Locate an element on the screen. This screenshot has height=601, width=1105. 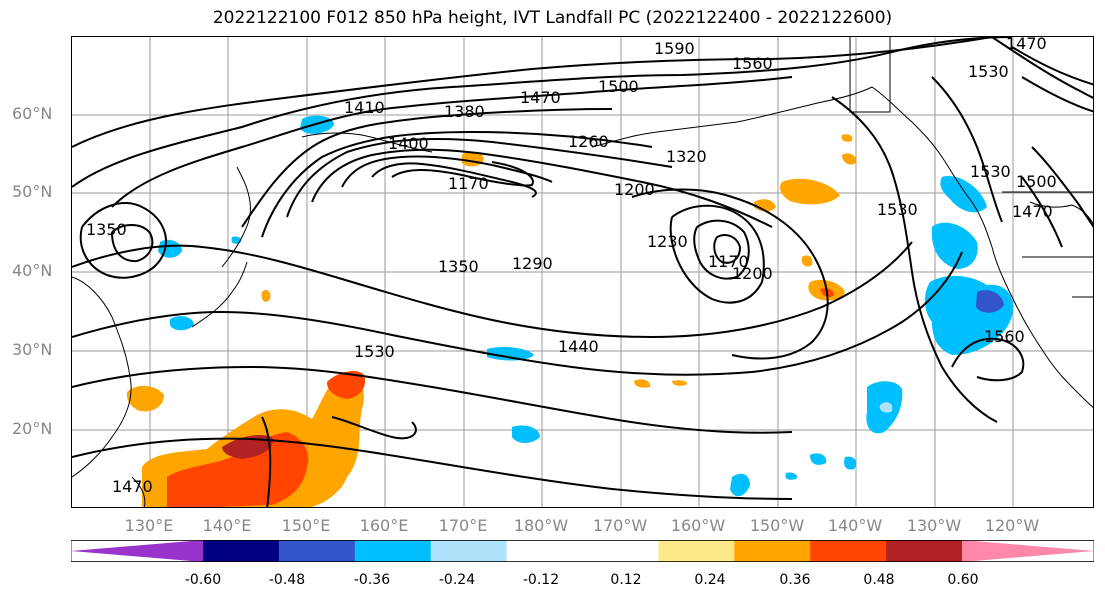
contour-label: 1260 is located at coordinates (588, 141).